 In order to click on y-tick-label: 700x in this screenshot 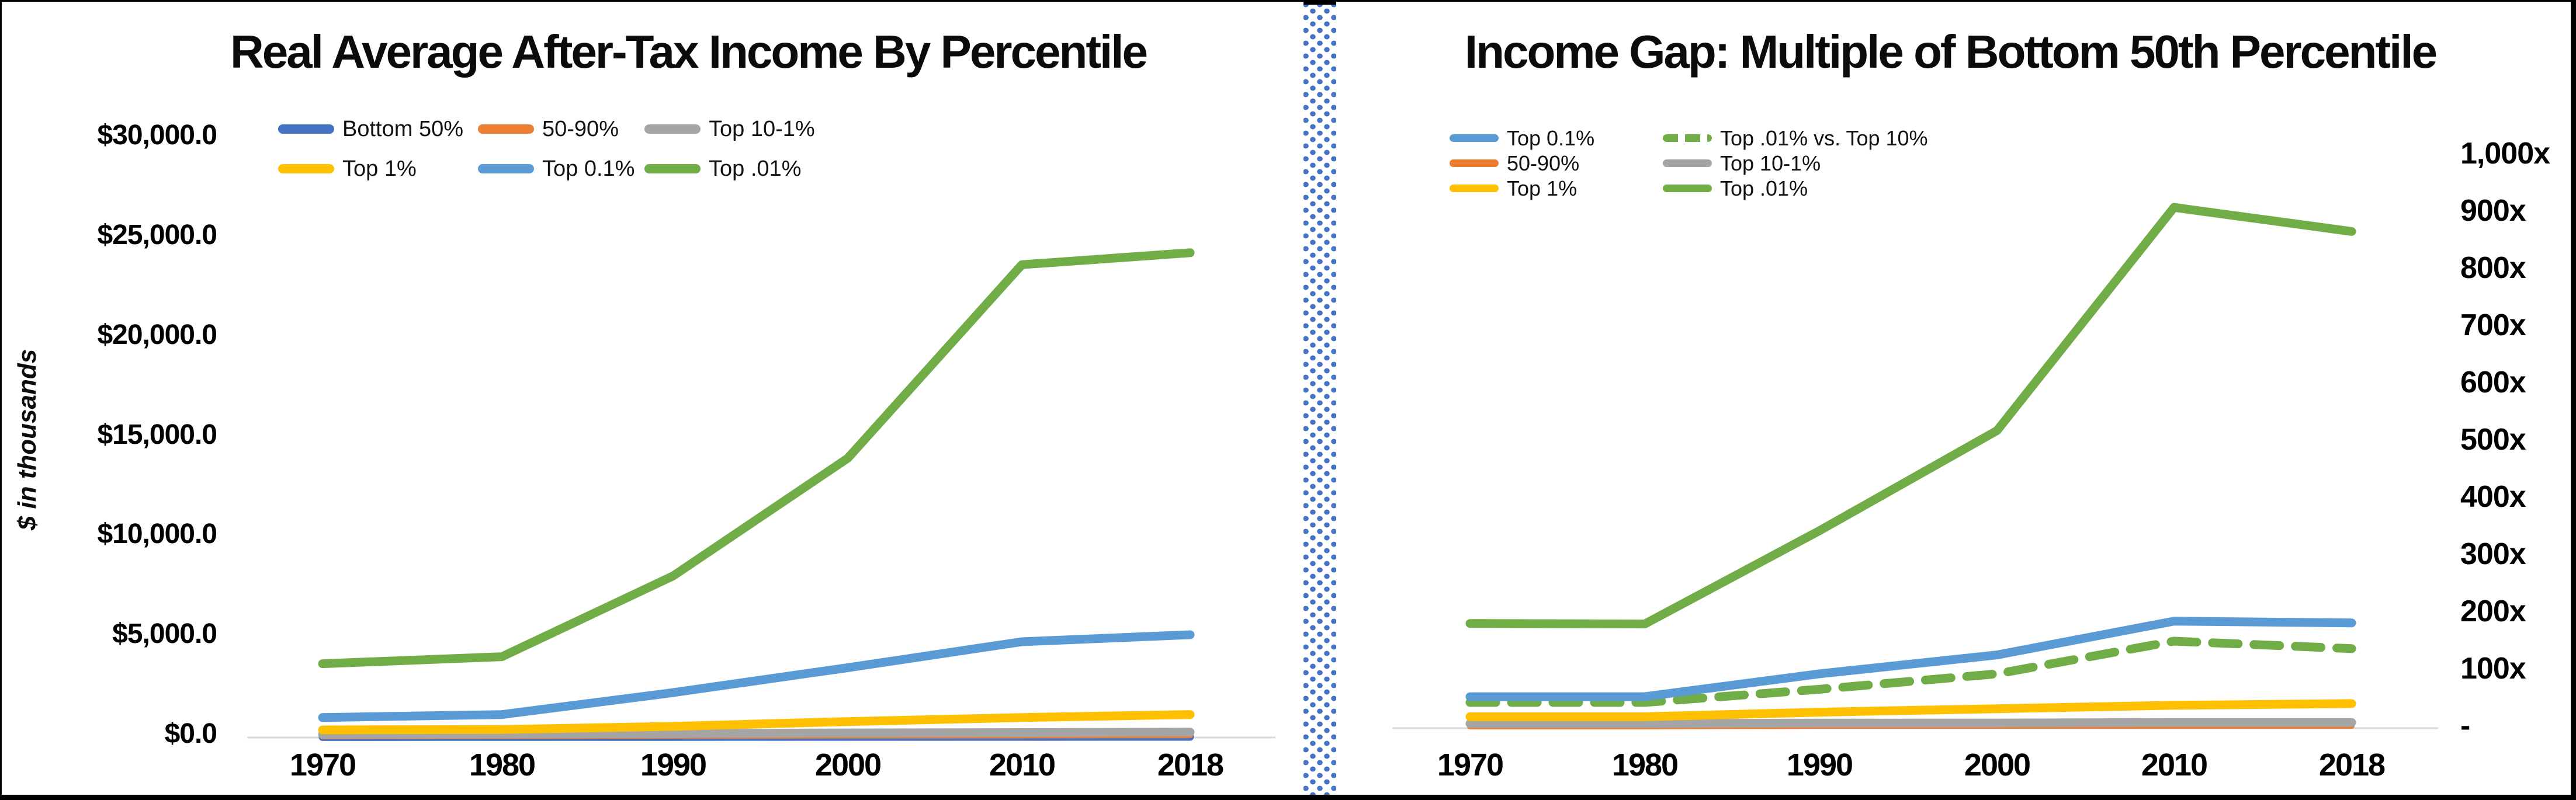, I will do `click(2493, 325)`.